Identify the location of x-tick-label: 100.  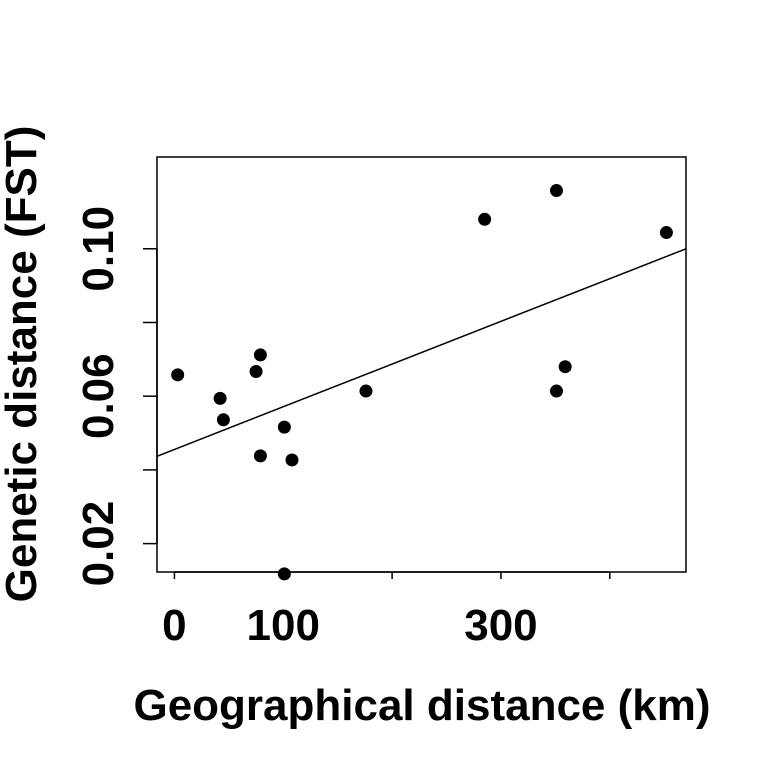
(283, 625).